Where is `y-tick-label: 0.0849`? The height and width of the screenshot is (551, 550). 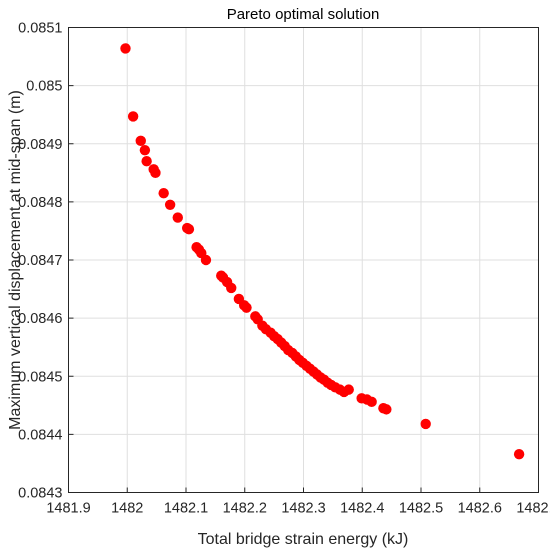 y-tick-label: 0.0849 is located at coordinates (40, 145).